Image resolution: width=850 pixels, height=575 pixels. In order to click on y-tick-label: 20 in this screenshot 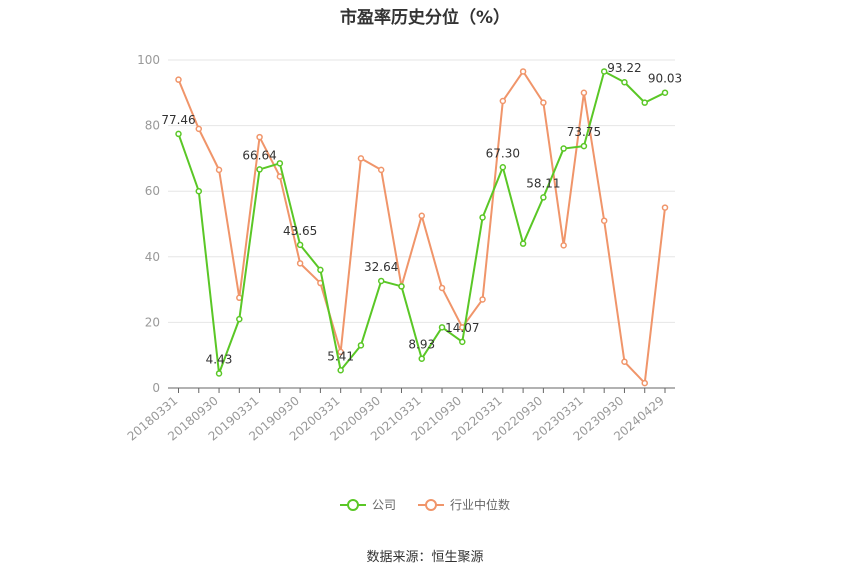, I will do `click(152, 322)`.